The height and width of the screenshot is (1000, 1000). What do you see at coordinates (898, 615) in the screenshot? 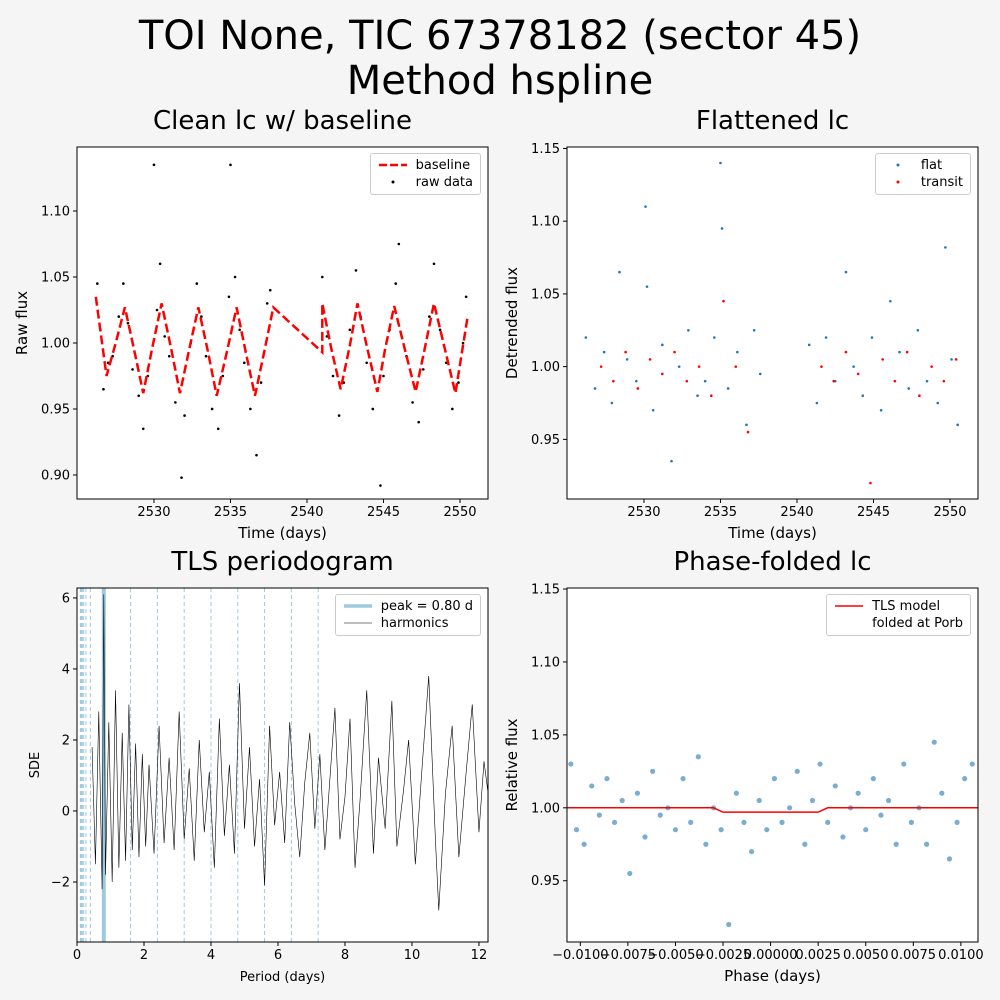
I see `legend-entry: TLS model folded at Porb` at bounding box center [898, 615].